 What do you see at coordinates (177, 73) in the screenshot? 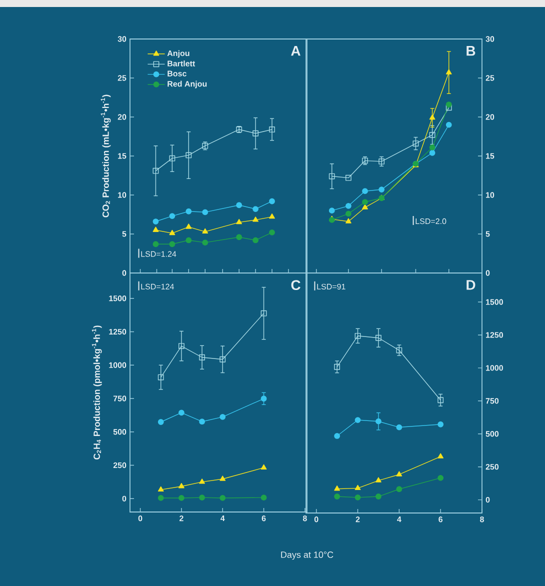
I see `legend-label: Bosc` at bounding box center [177, 73].